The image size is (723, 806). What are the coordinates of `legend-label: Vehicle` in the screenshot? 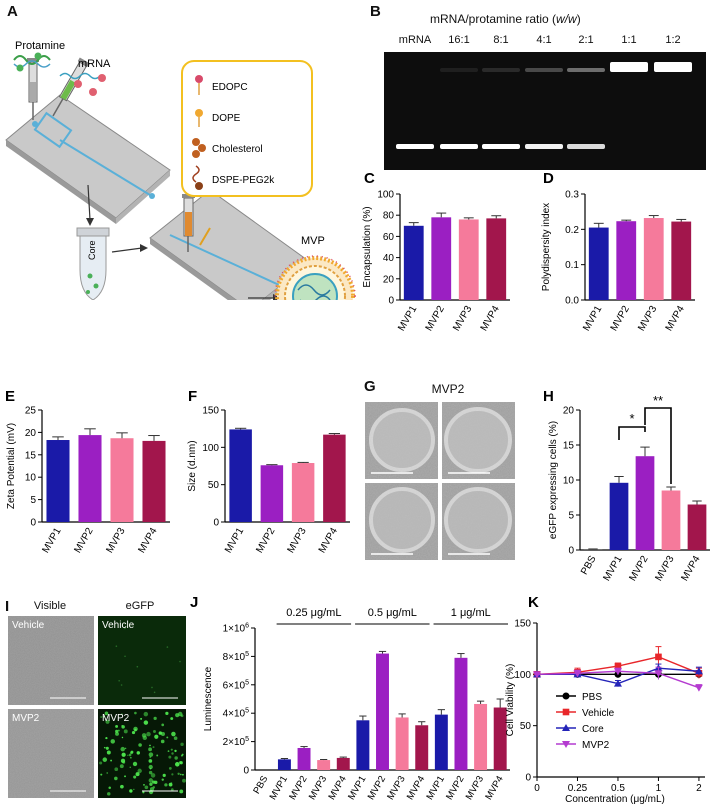 It's located at (598, 713).